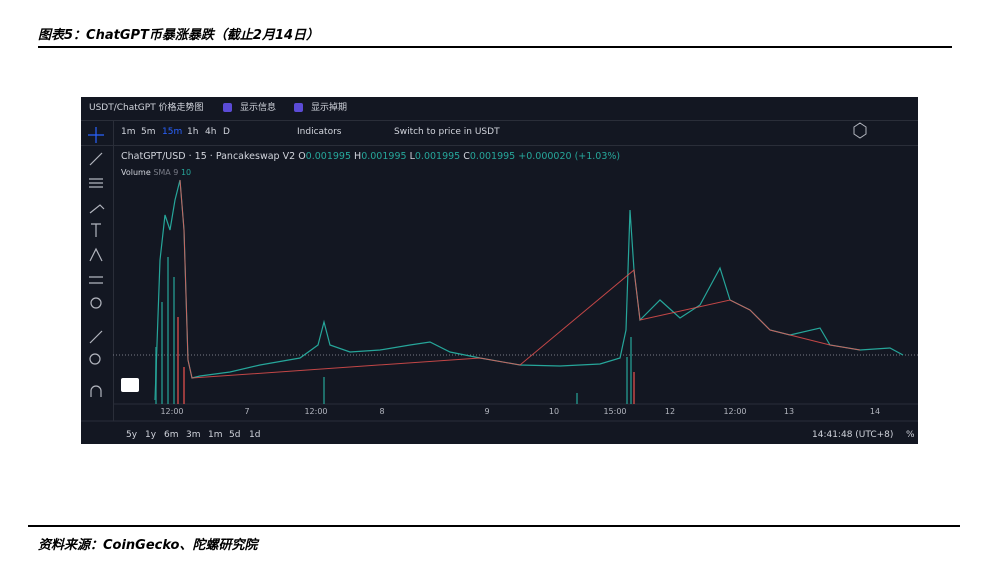  What do you see at coordinates (447, 132) in the screenshot?
I see `switch-button: Switch to price in USDT` at bounding box center [447, 132].